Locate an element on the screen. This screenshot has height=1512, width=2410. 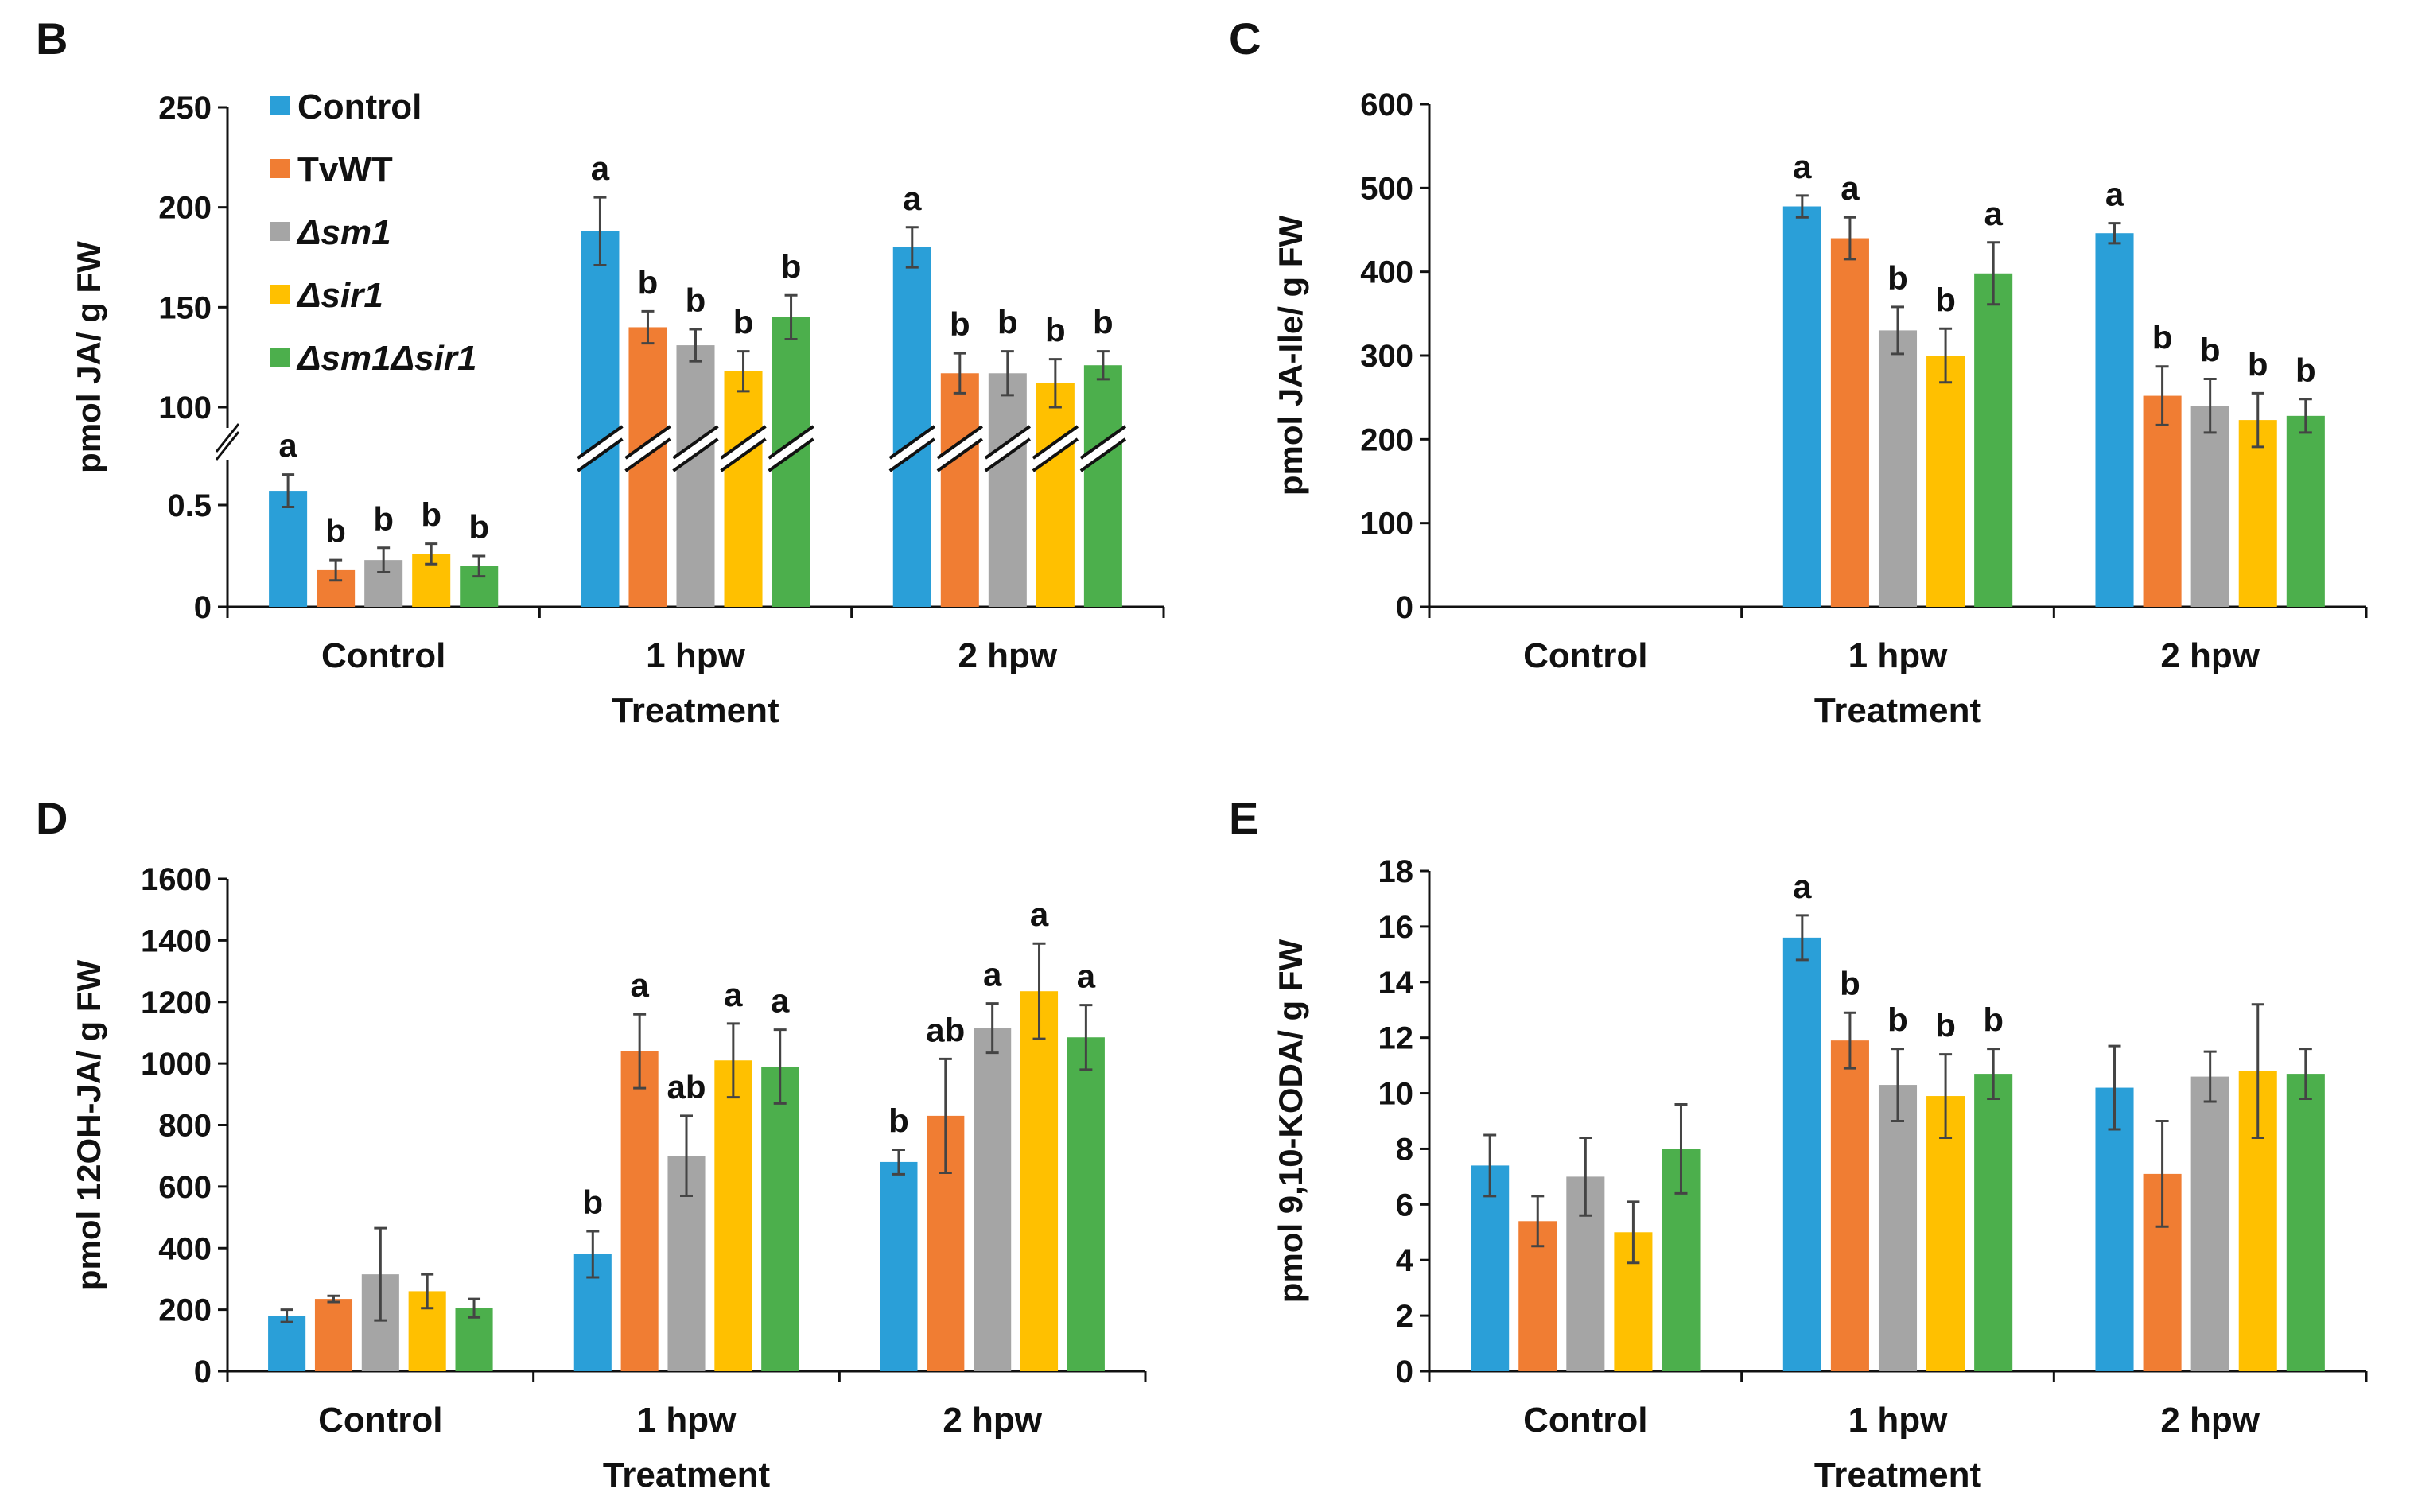
y-tick-label: 400 is located at coordinates (1386, 272).